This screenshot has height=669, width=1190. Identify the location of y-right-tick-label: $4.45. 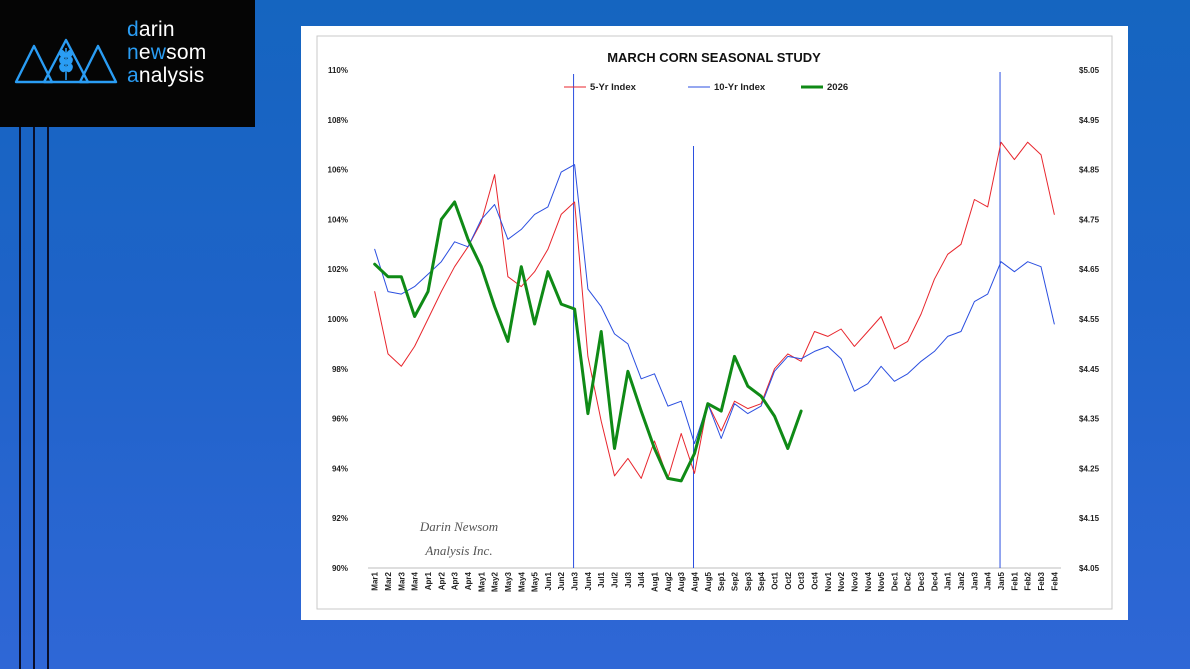
(1089, 369).